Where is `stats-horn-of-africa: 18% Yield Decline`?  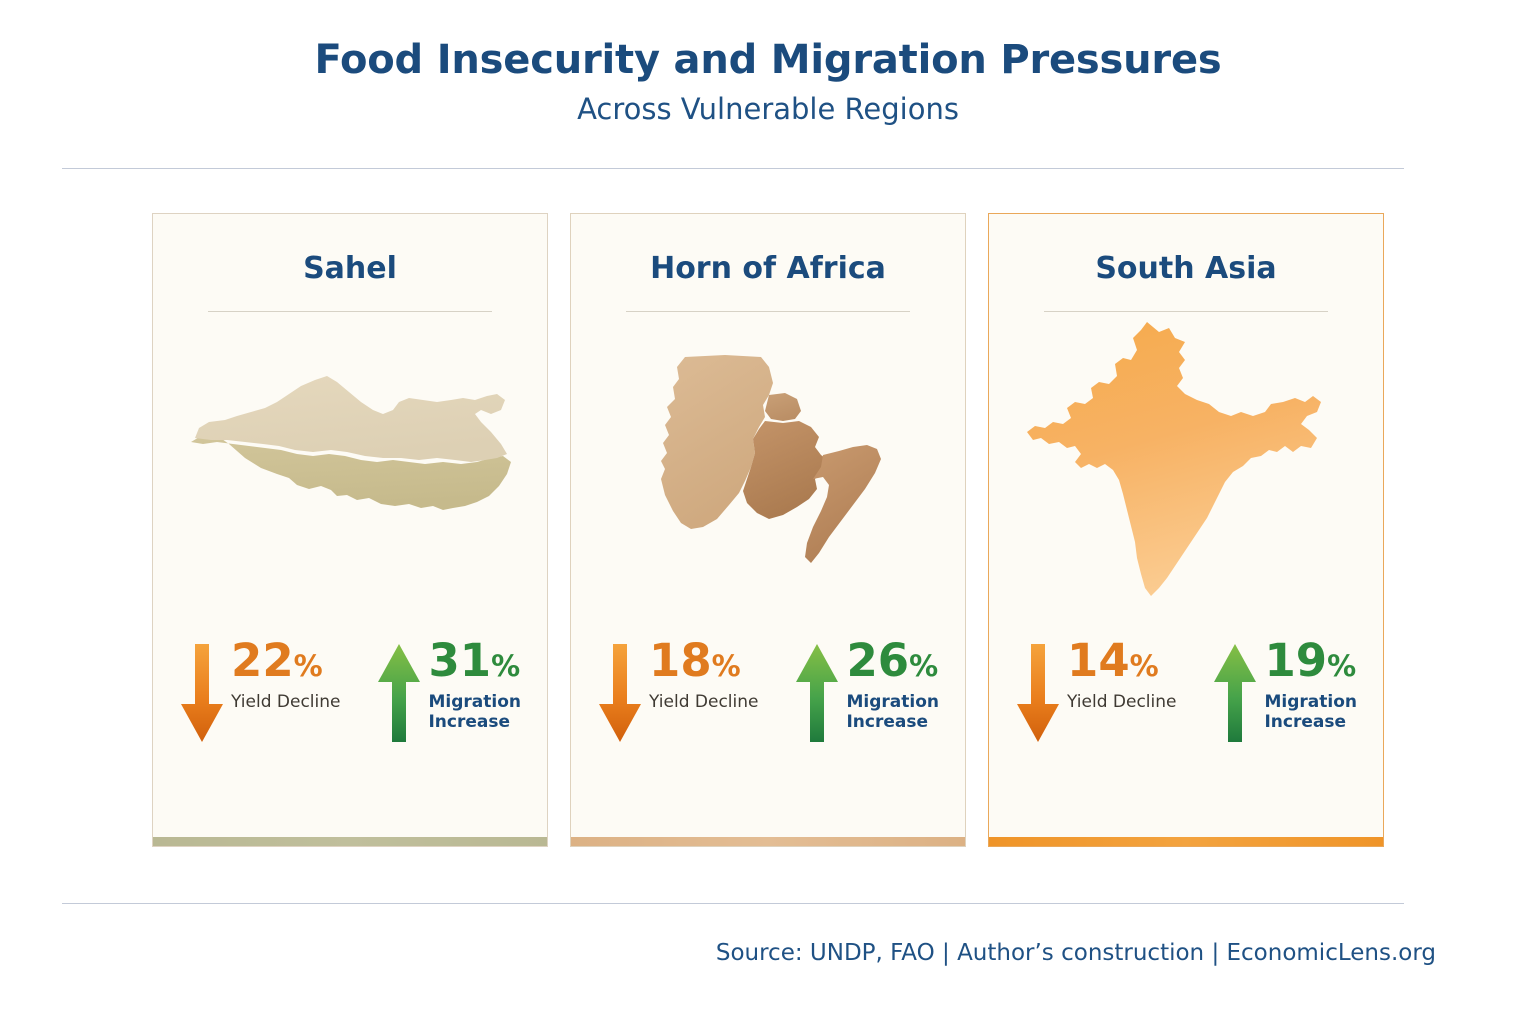
stats-horn-of-africa: 18% Yield Decline is located at coordinates (768, 723).